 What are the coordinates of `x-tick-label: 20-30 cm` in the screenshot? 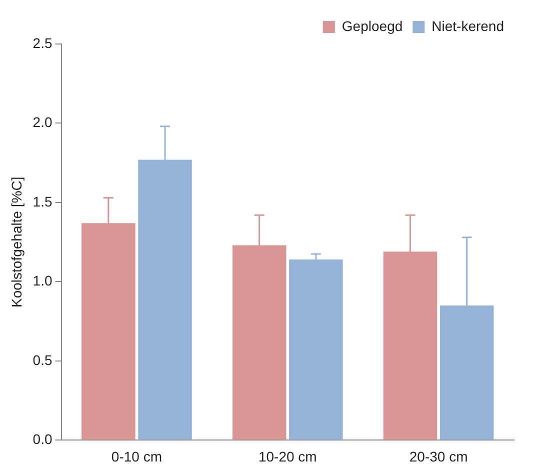 It's located at (438, 456).